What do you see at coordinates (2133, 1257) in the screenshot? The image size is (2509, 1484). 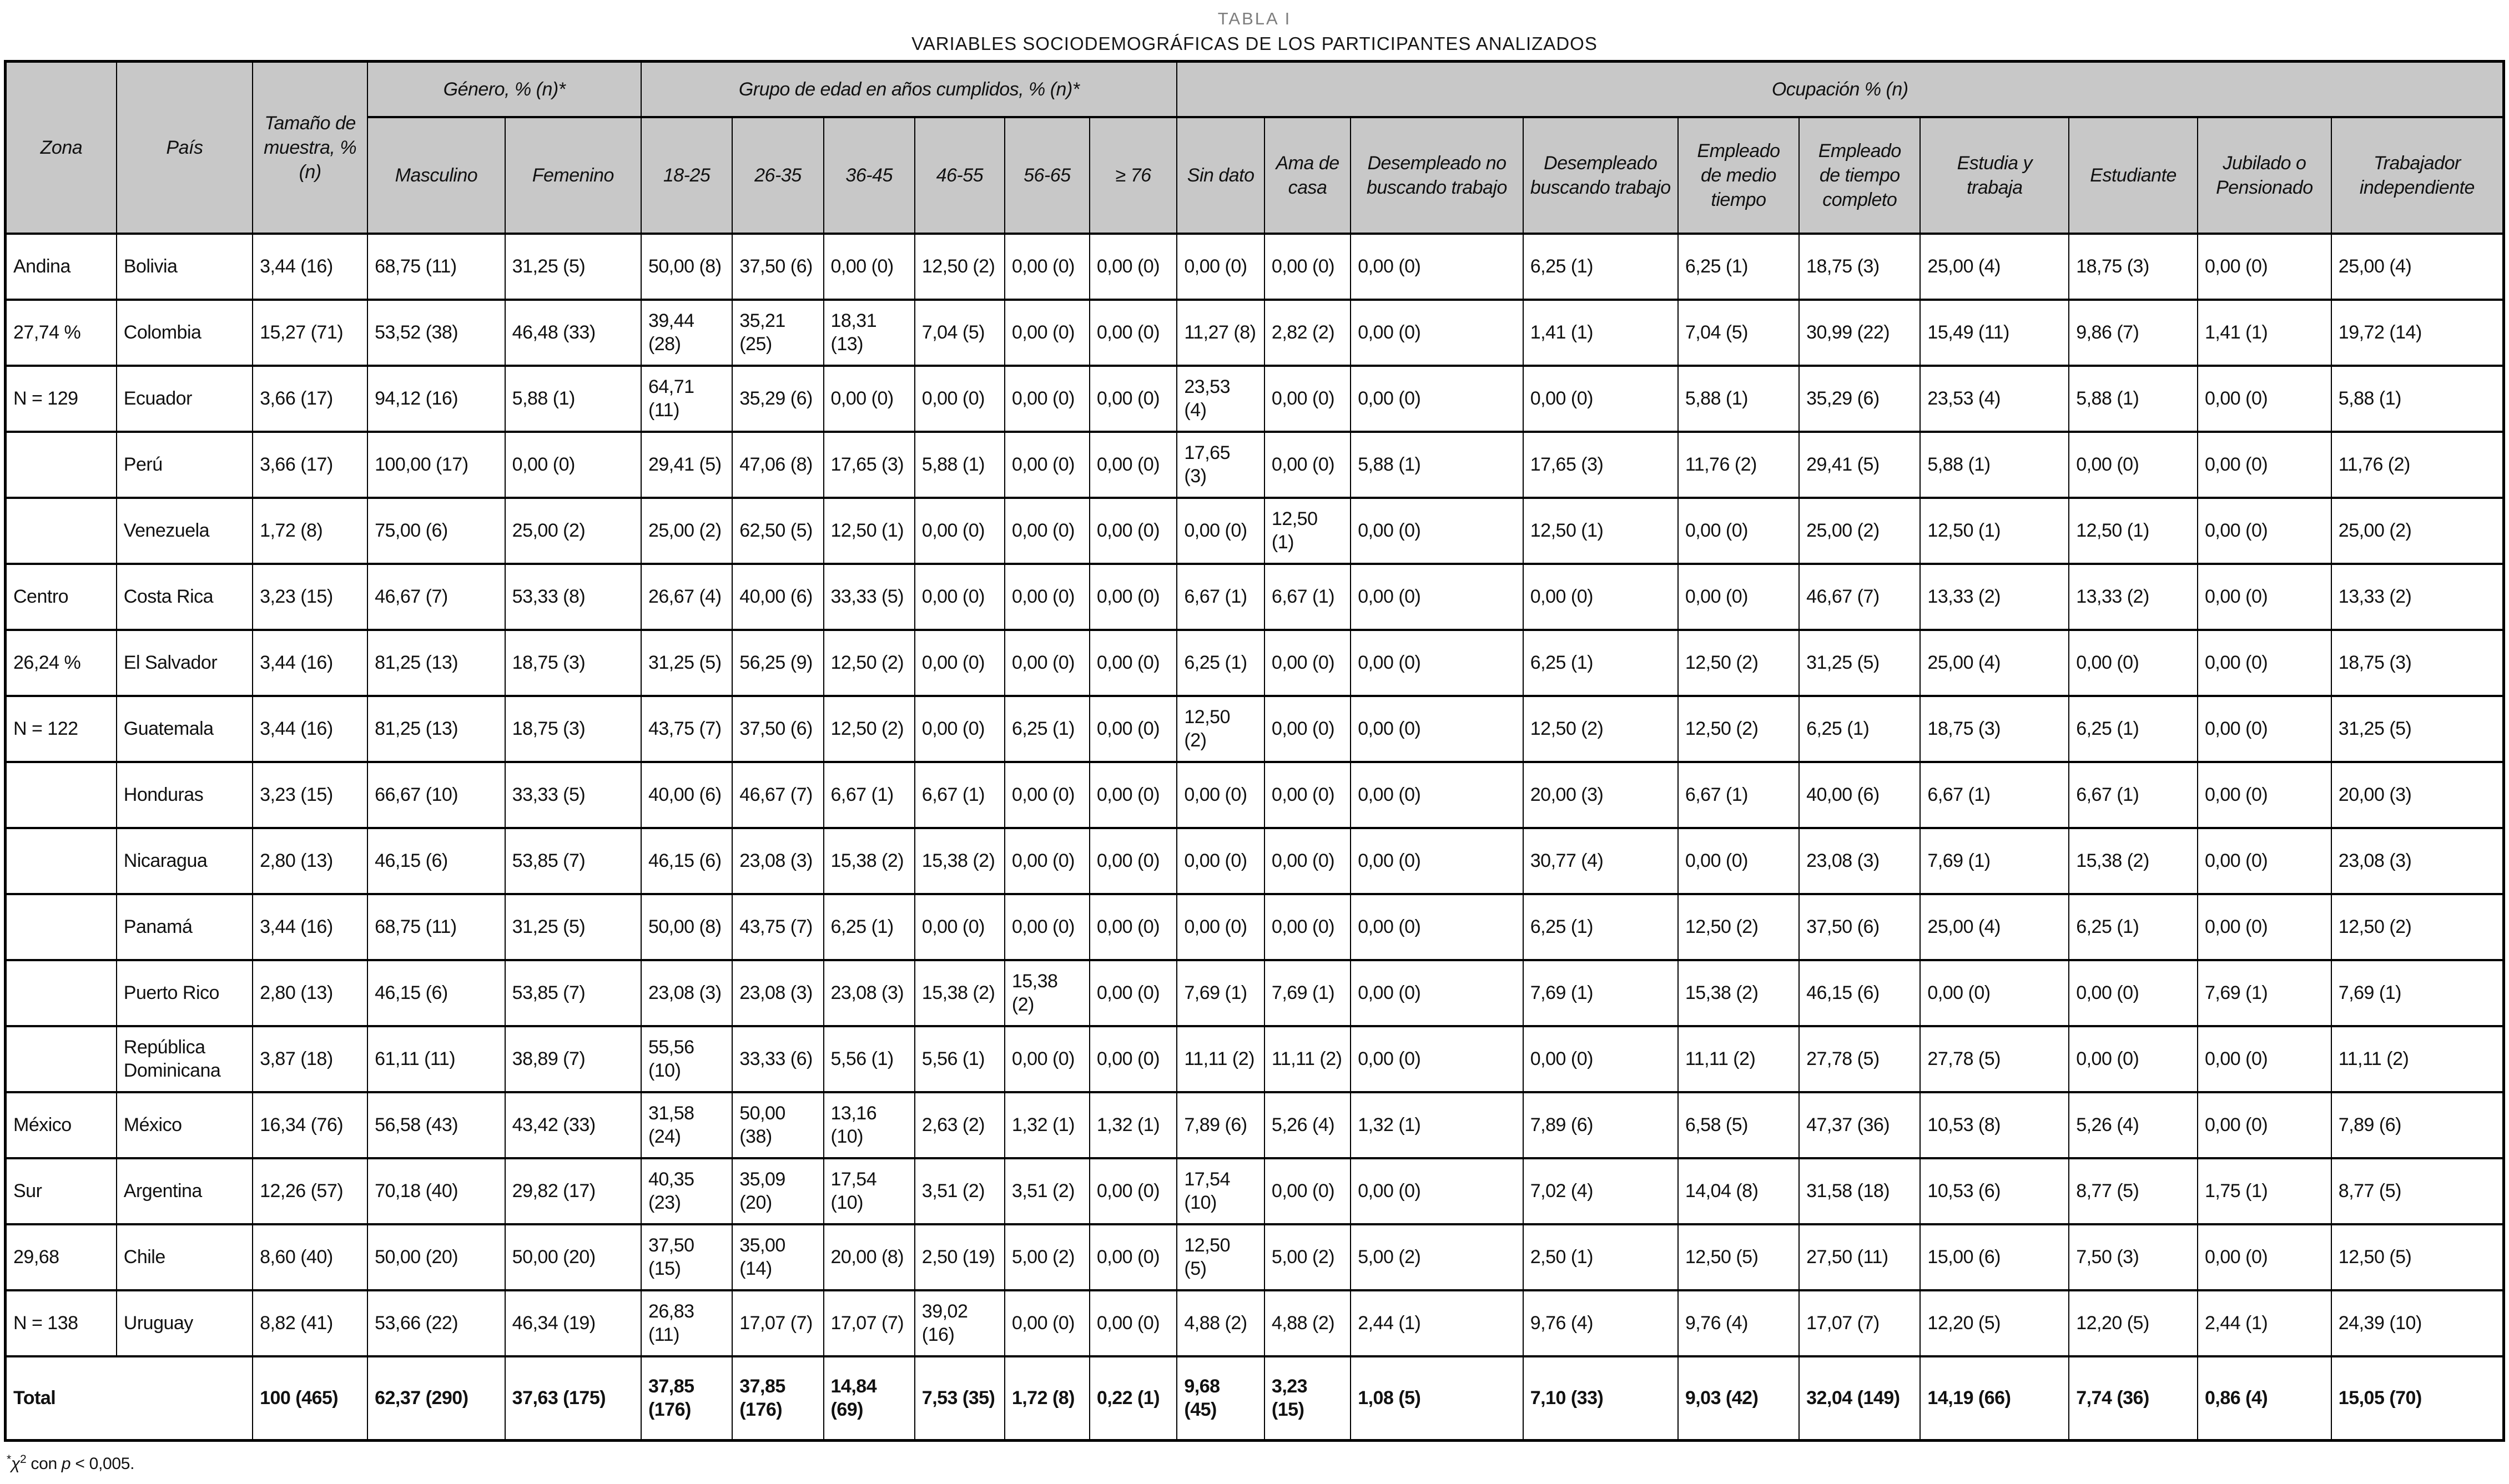 I see `value-cell: 7,50 (3)` at bounding box center [2133, 1257].